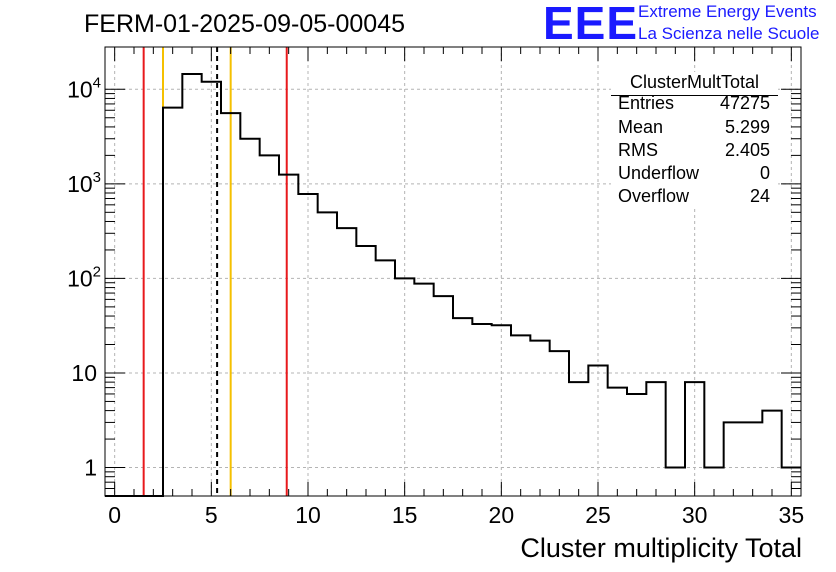 The height and width of the screenshot is (572, 836). I want to click on stats-value: 24, so click(759, 196).